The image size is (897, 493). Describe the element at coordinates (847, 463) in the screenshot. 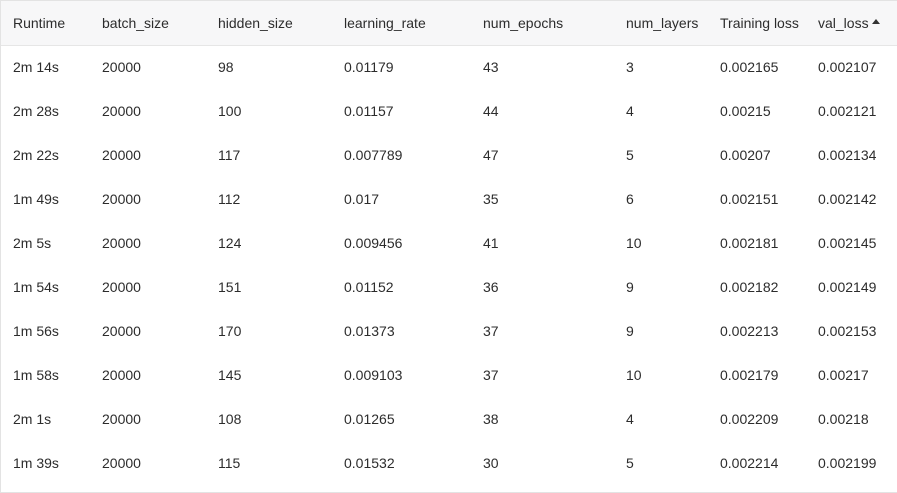

I see `cell-val-loss: 0.002199` at that location.